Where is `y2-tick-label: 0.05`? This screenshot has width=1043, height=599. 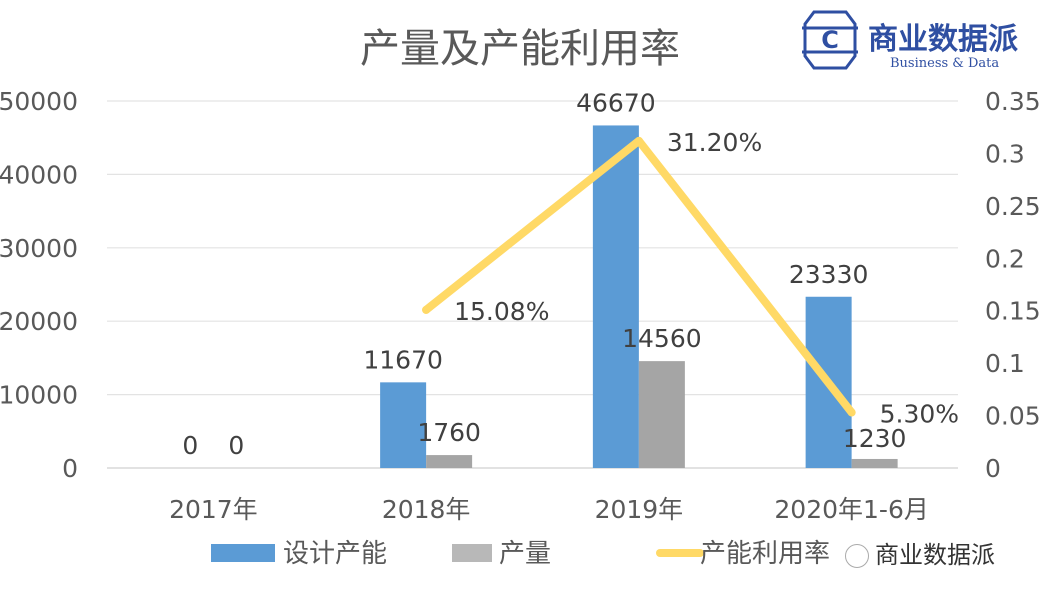 y2-tick-label: 0.05 is located at coordinates (1013, 416).